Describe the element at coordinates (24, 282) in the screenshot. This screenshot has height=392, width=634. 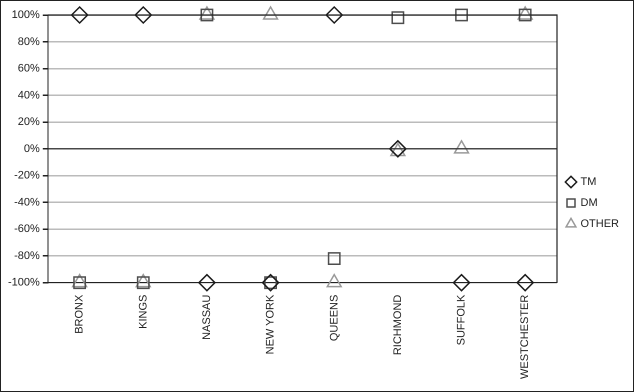
I see `y-tick-label: -100%` at that location.